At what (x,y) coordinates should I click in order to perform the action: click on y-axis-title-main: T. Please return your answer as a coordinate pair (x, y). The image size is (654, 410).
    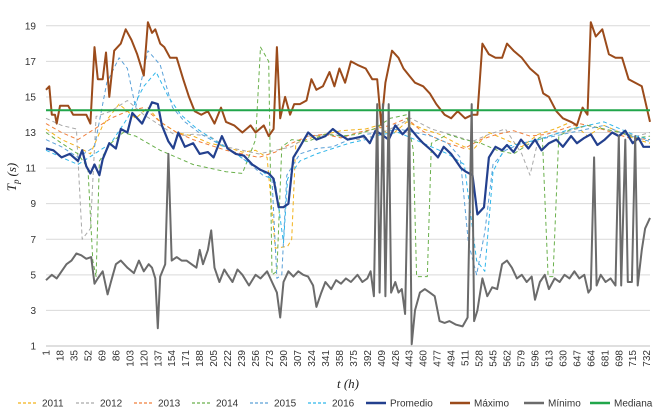
    Looking at the image, I should click on (11, 187).